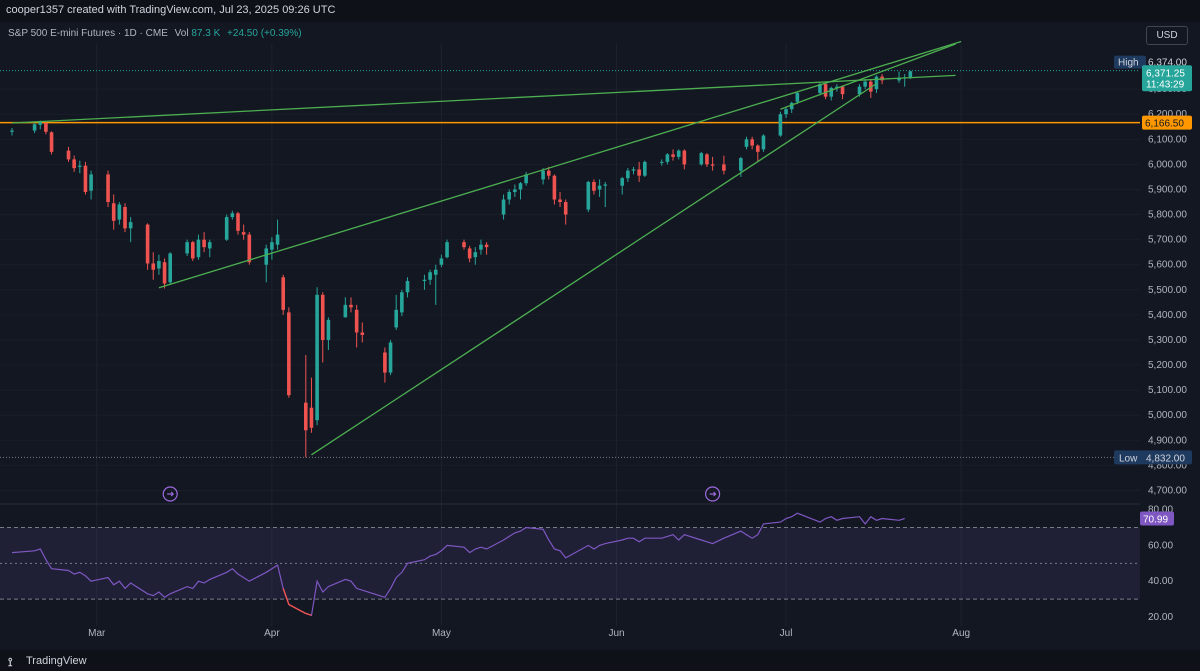  Describe the element at coordinates (1167, 465) in the screenshot. I see `y-tick-label: 4,800.00` at that location.